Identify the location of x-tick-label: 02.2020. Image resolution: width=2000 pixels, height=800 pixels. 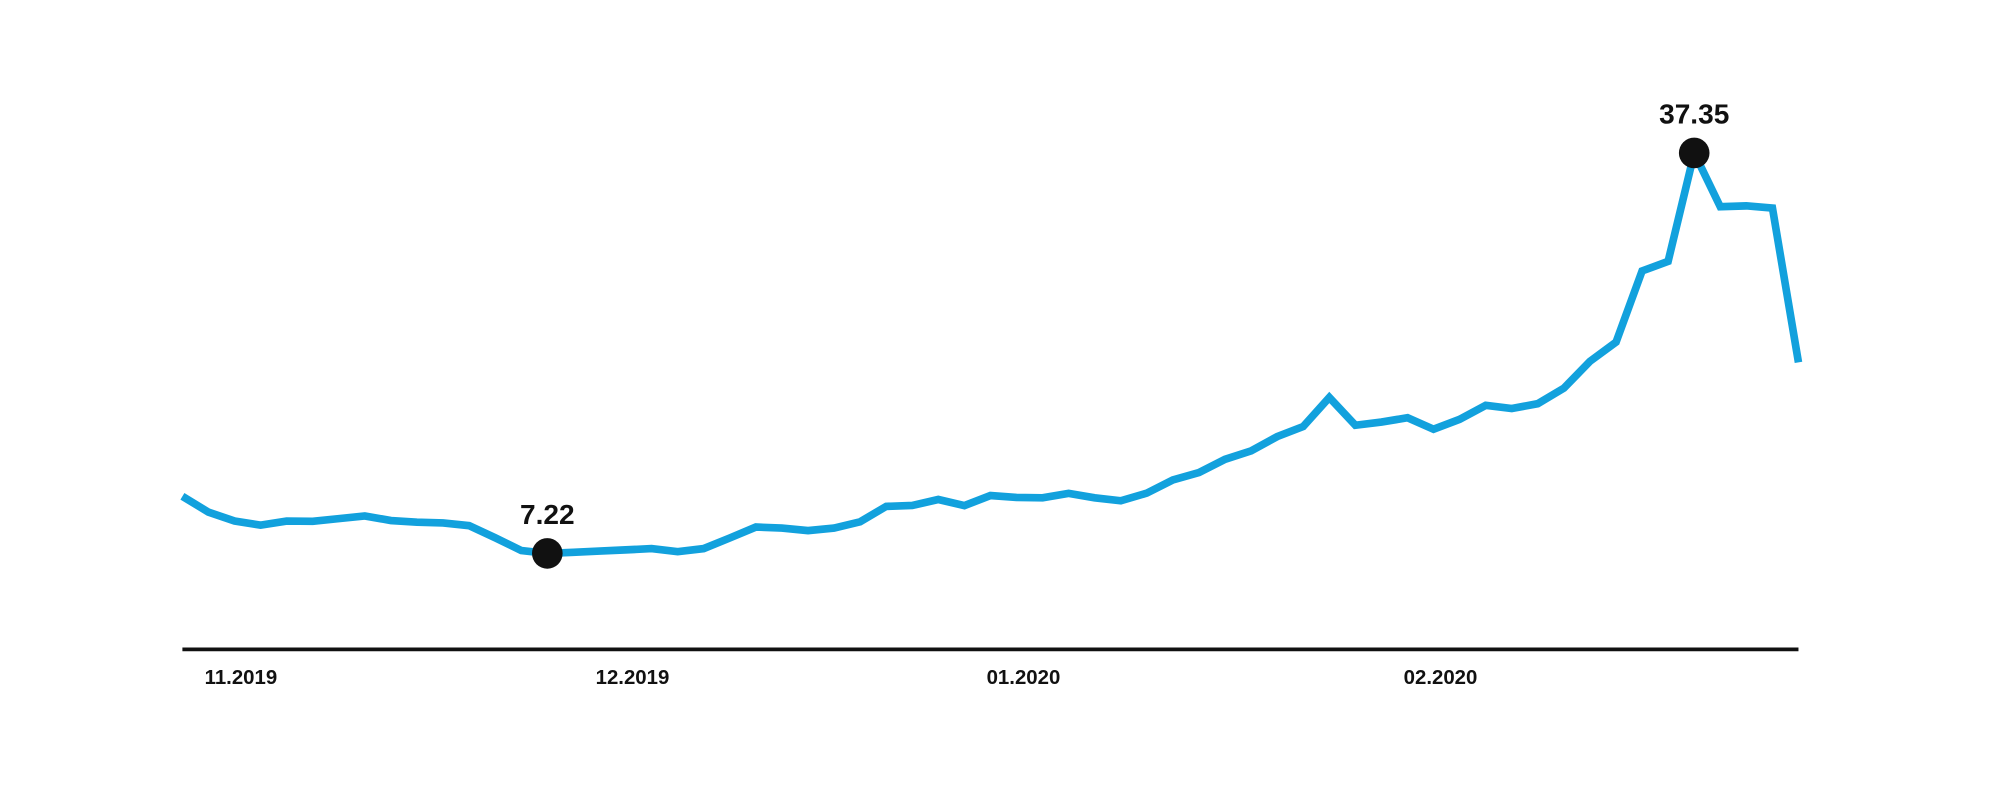
(1441, 678).